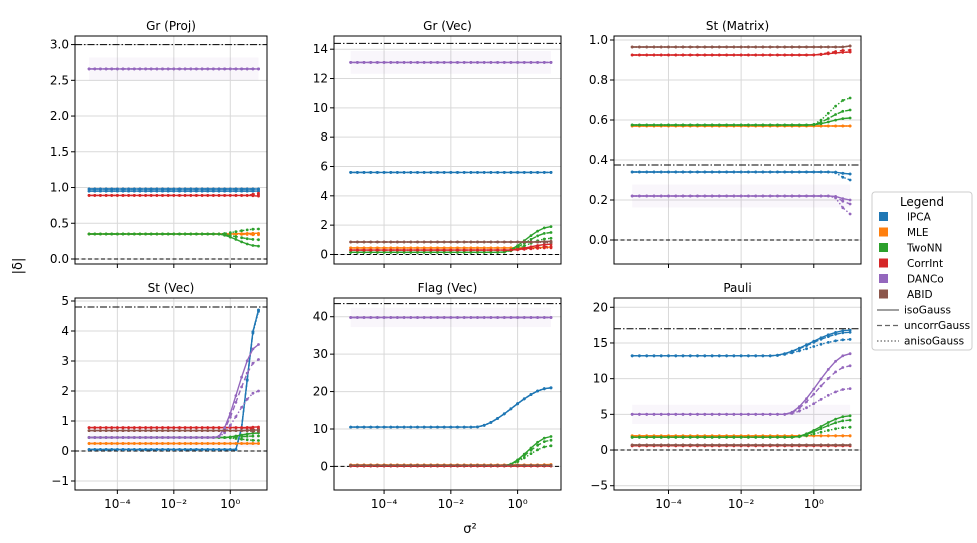  I want to click on y-tick-label: 2.5, so click(59, 80).